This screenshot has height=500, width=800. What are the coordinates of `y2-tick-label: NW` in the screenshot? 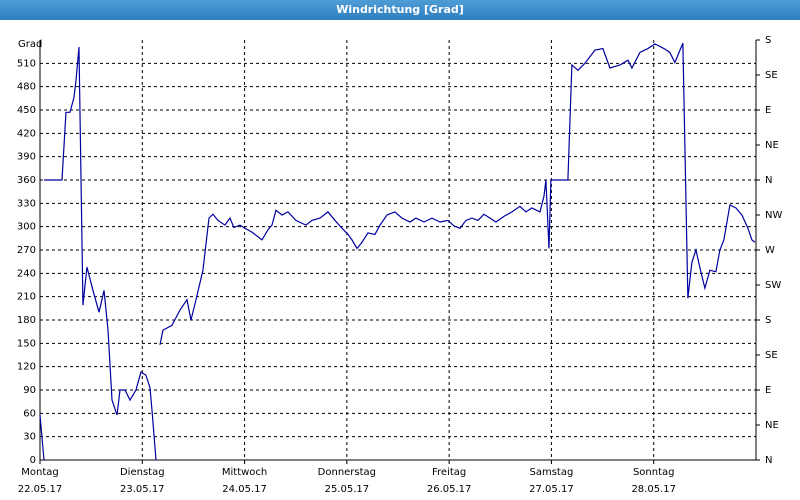 It's located at (773, 215).